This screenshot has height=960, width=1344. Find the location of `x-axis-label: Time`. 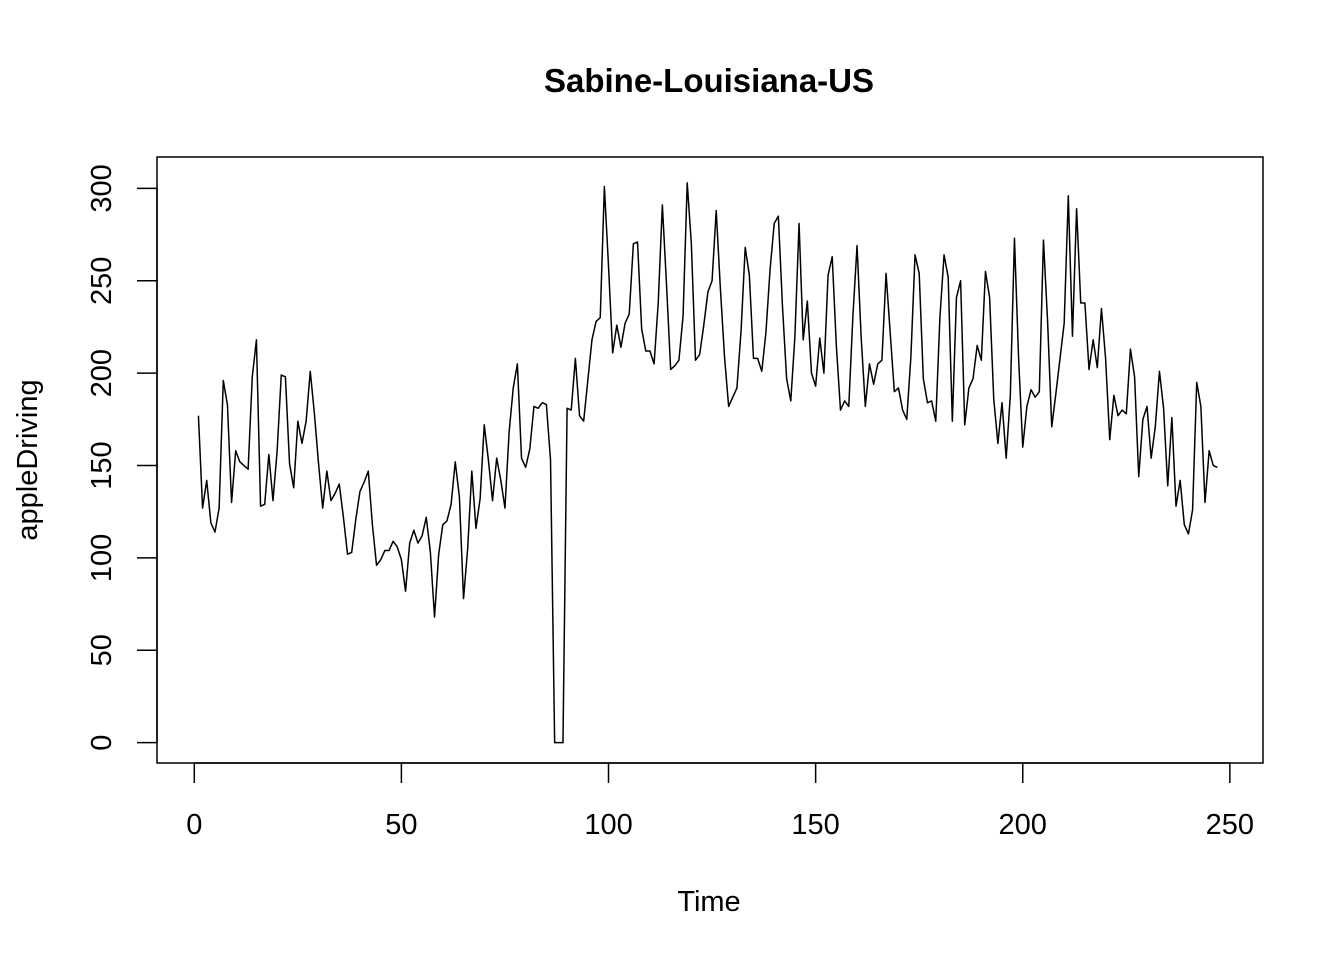

x-axis-label: Time is located at coordinates (708, 902).